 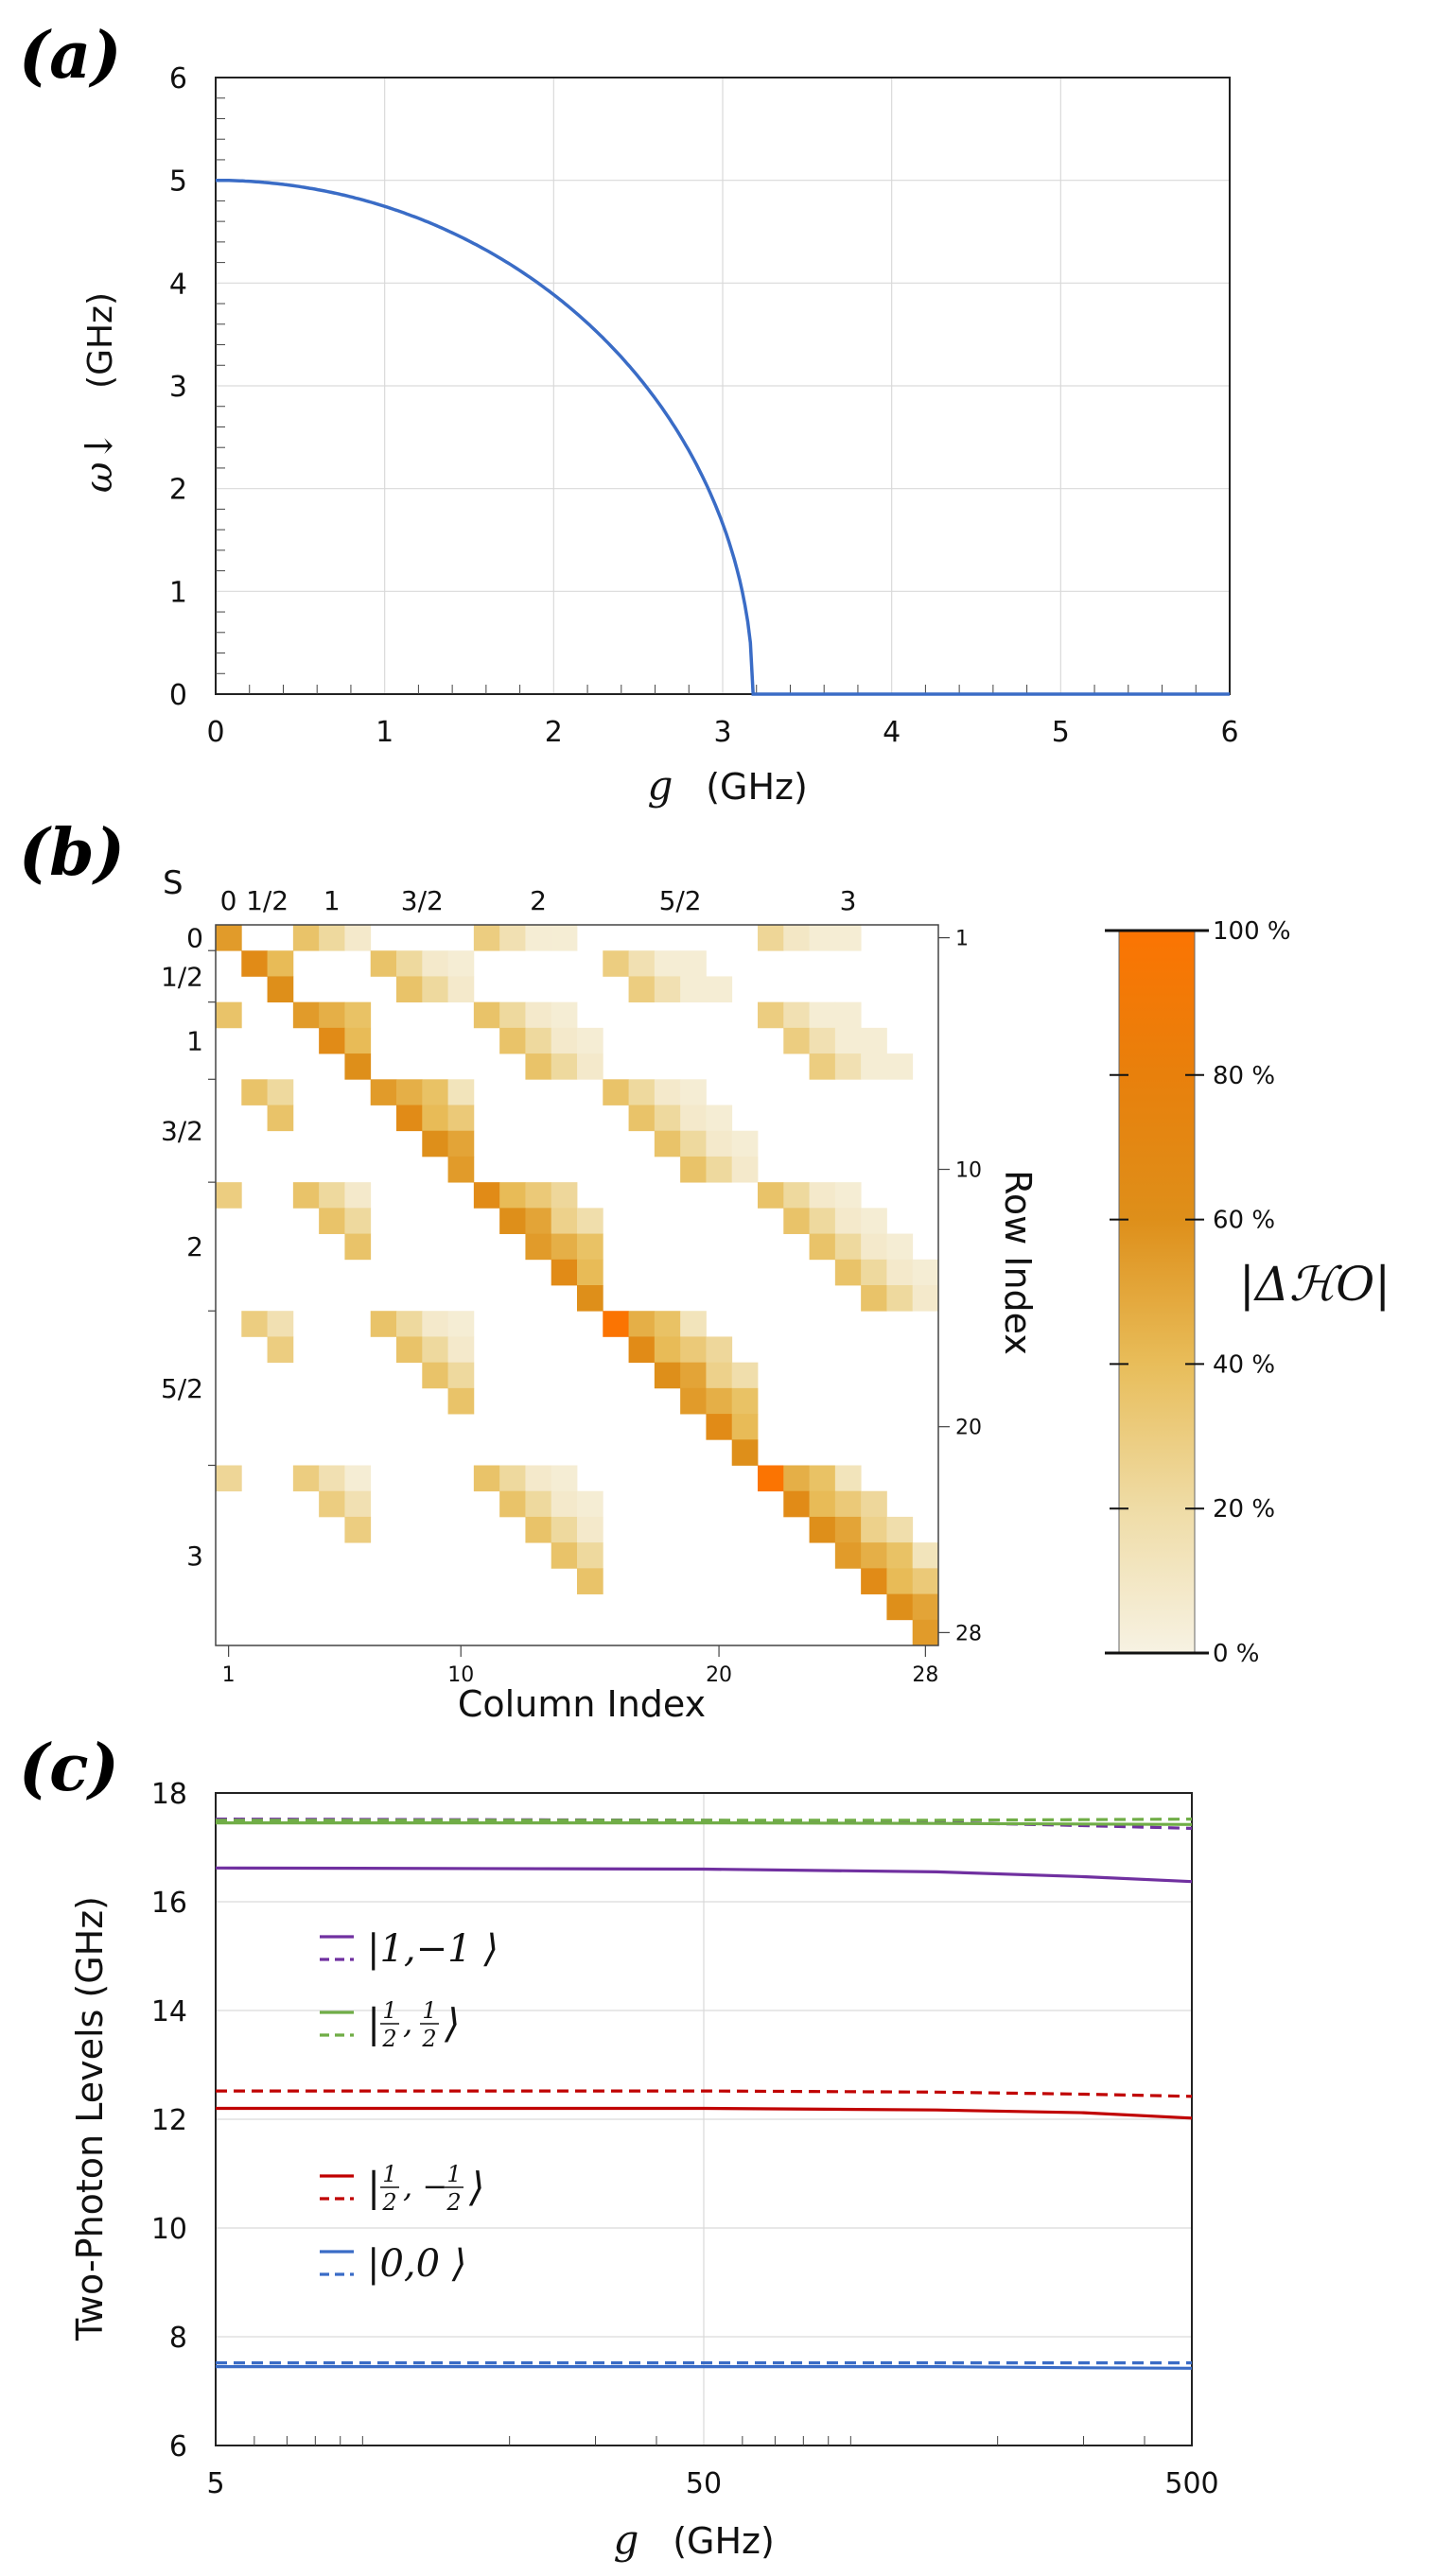 What do you see at coordinates (723, 437) in the screenshot?
I see `panel-a-series` at bounding box center [723, 437].